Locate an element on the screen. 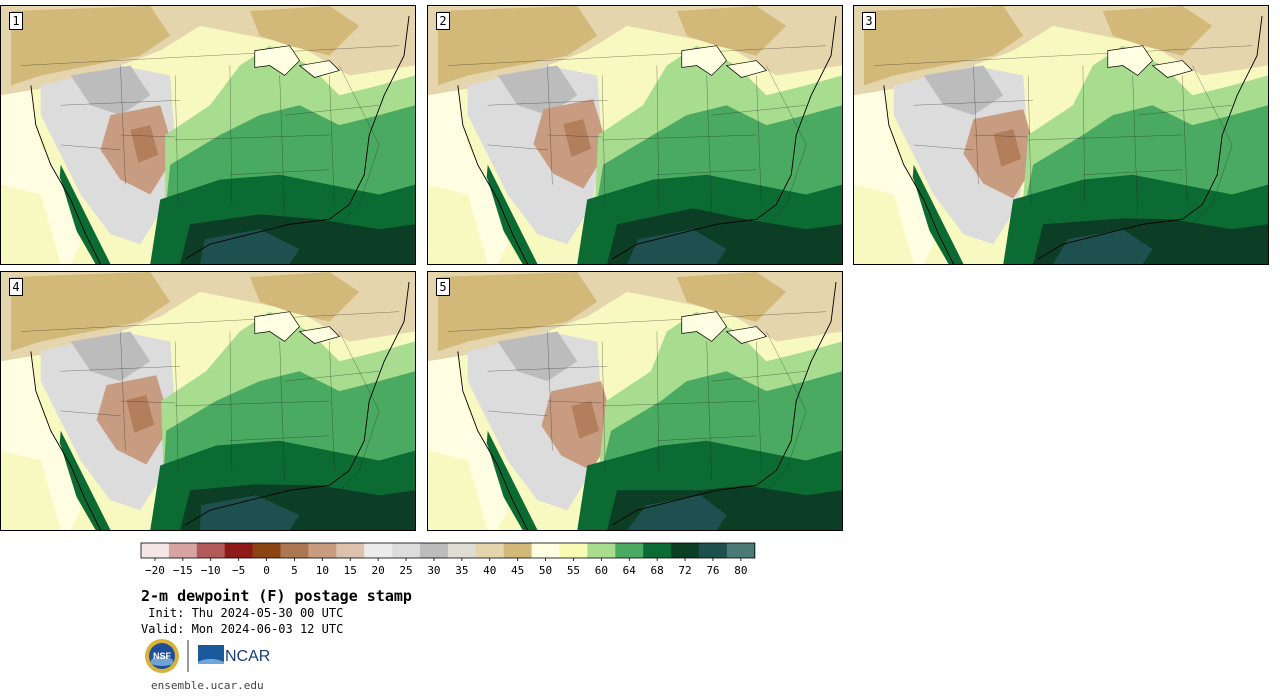  colorbar-tick-label: 40 is located at coordinates (489, 570).